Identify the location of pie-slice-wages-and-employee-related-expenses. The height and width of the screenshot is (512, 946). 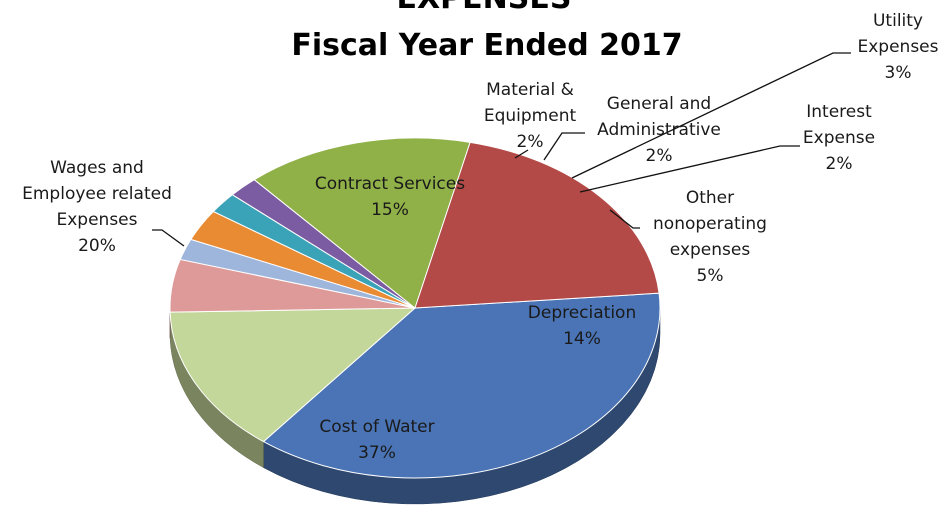
(537, 225).